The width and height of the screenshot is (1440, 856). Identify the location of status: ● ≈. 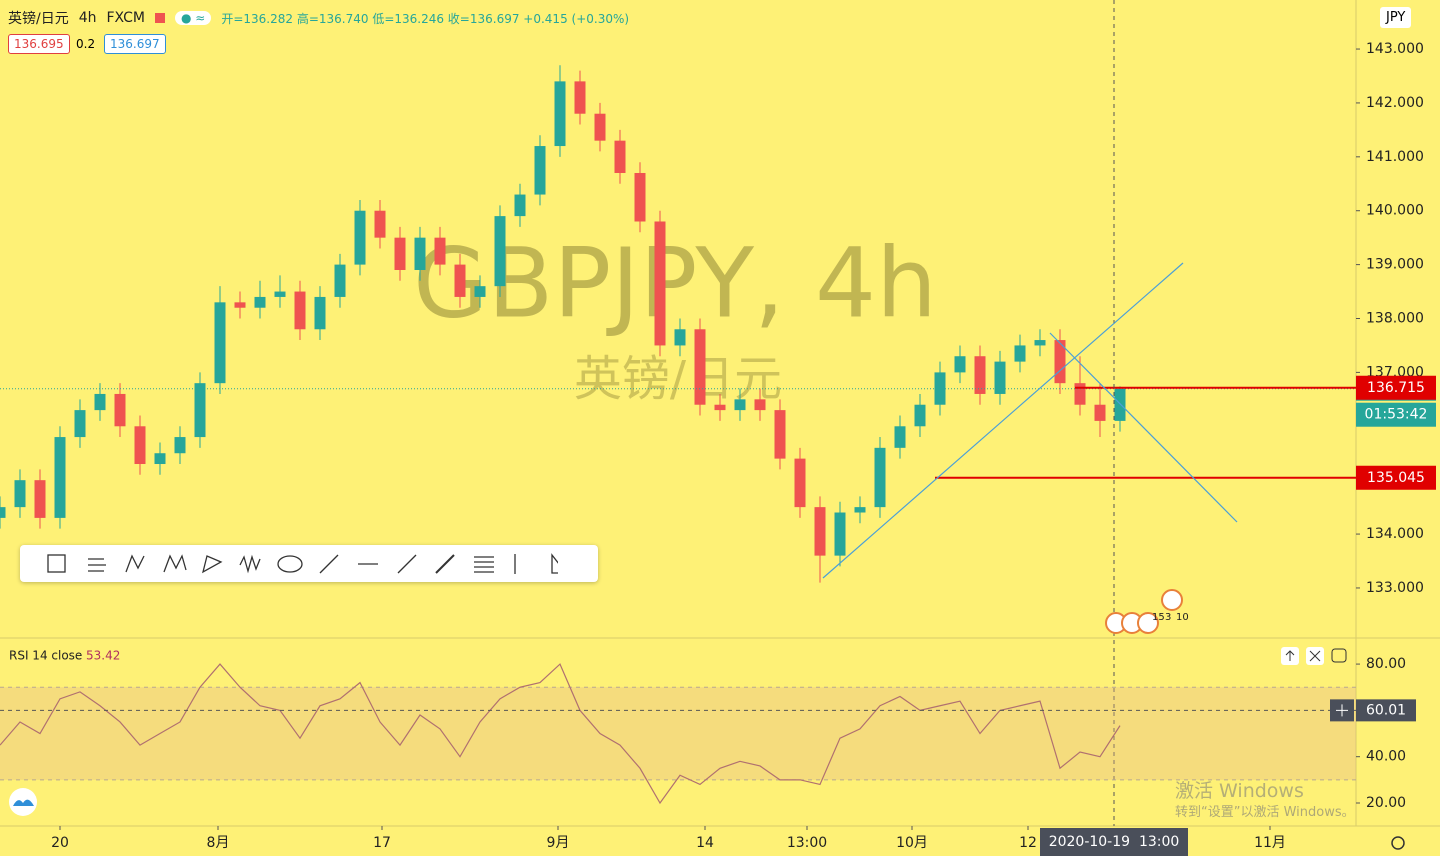
(193, 18).